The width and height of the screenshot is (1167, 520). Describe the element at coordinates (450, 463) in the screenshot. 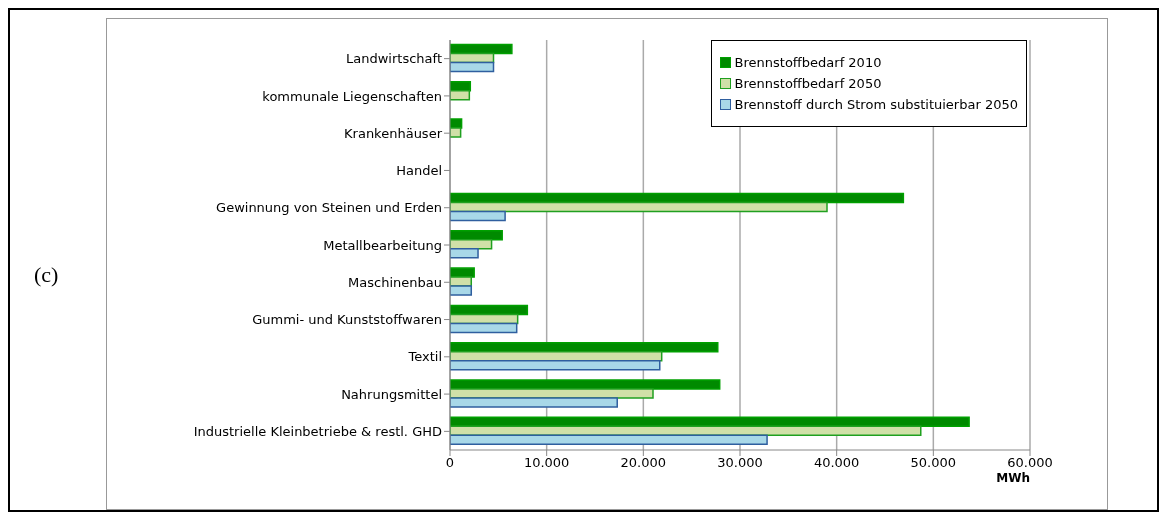

I see `x-tick-label: 0` at that location.